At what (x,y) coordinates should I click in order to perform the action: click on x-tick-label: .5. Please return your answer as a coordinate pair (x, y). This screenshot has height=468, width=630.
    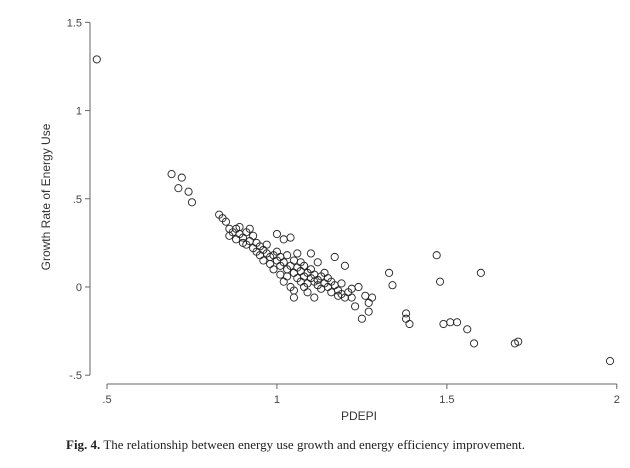
    Looking at the image, I should click on (106, 400).